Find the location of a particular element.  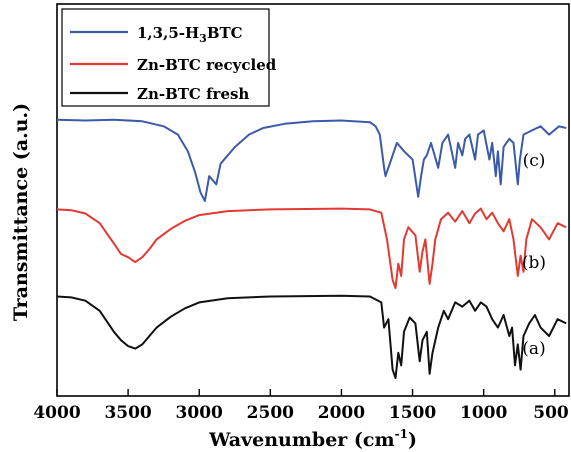

curve-label-a: (a) is located at coordinates (533, 349).